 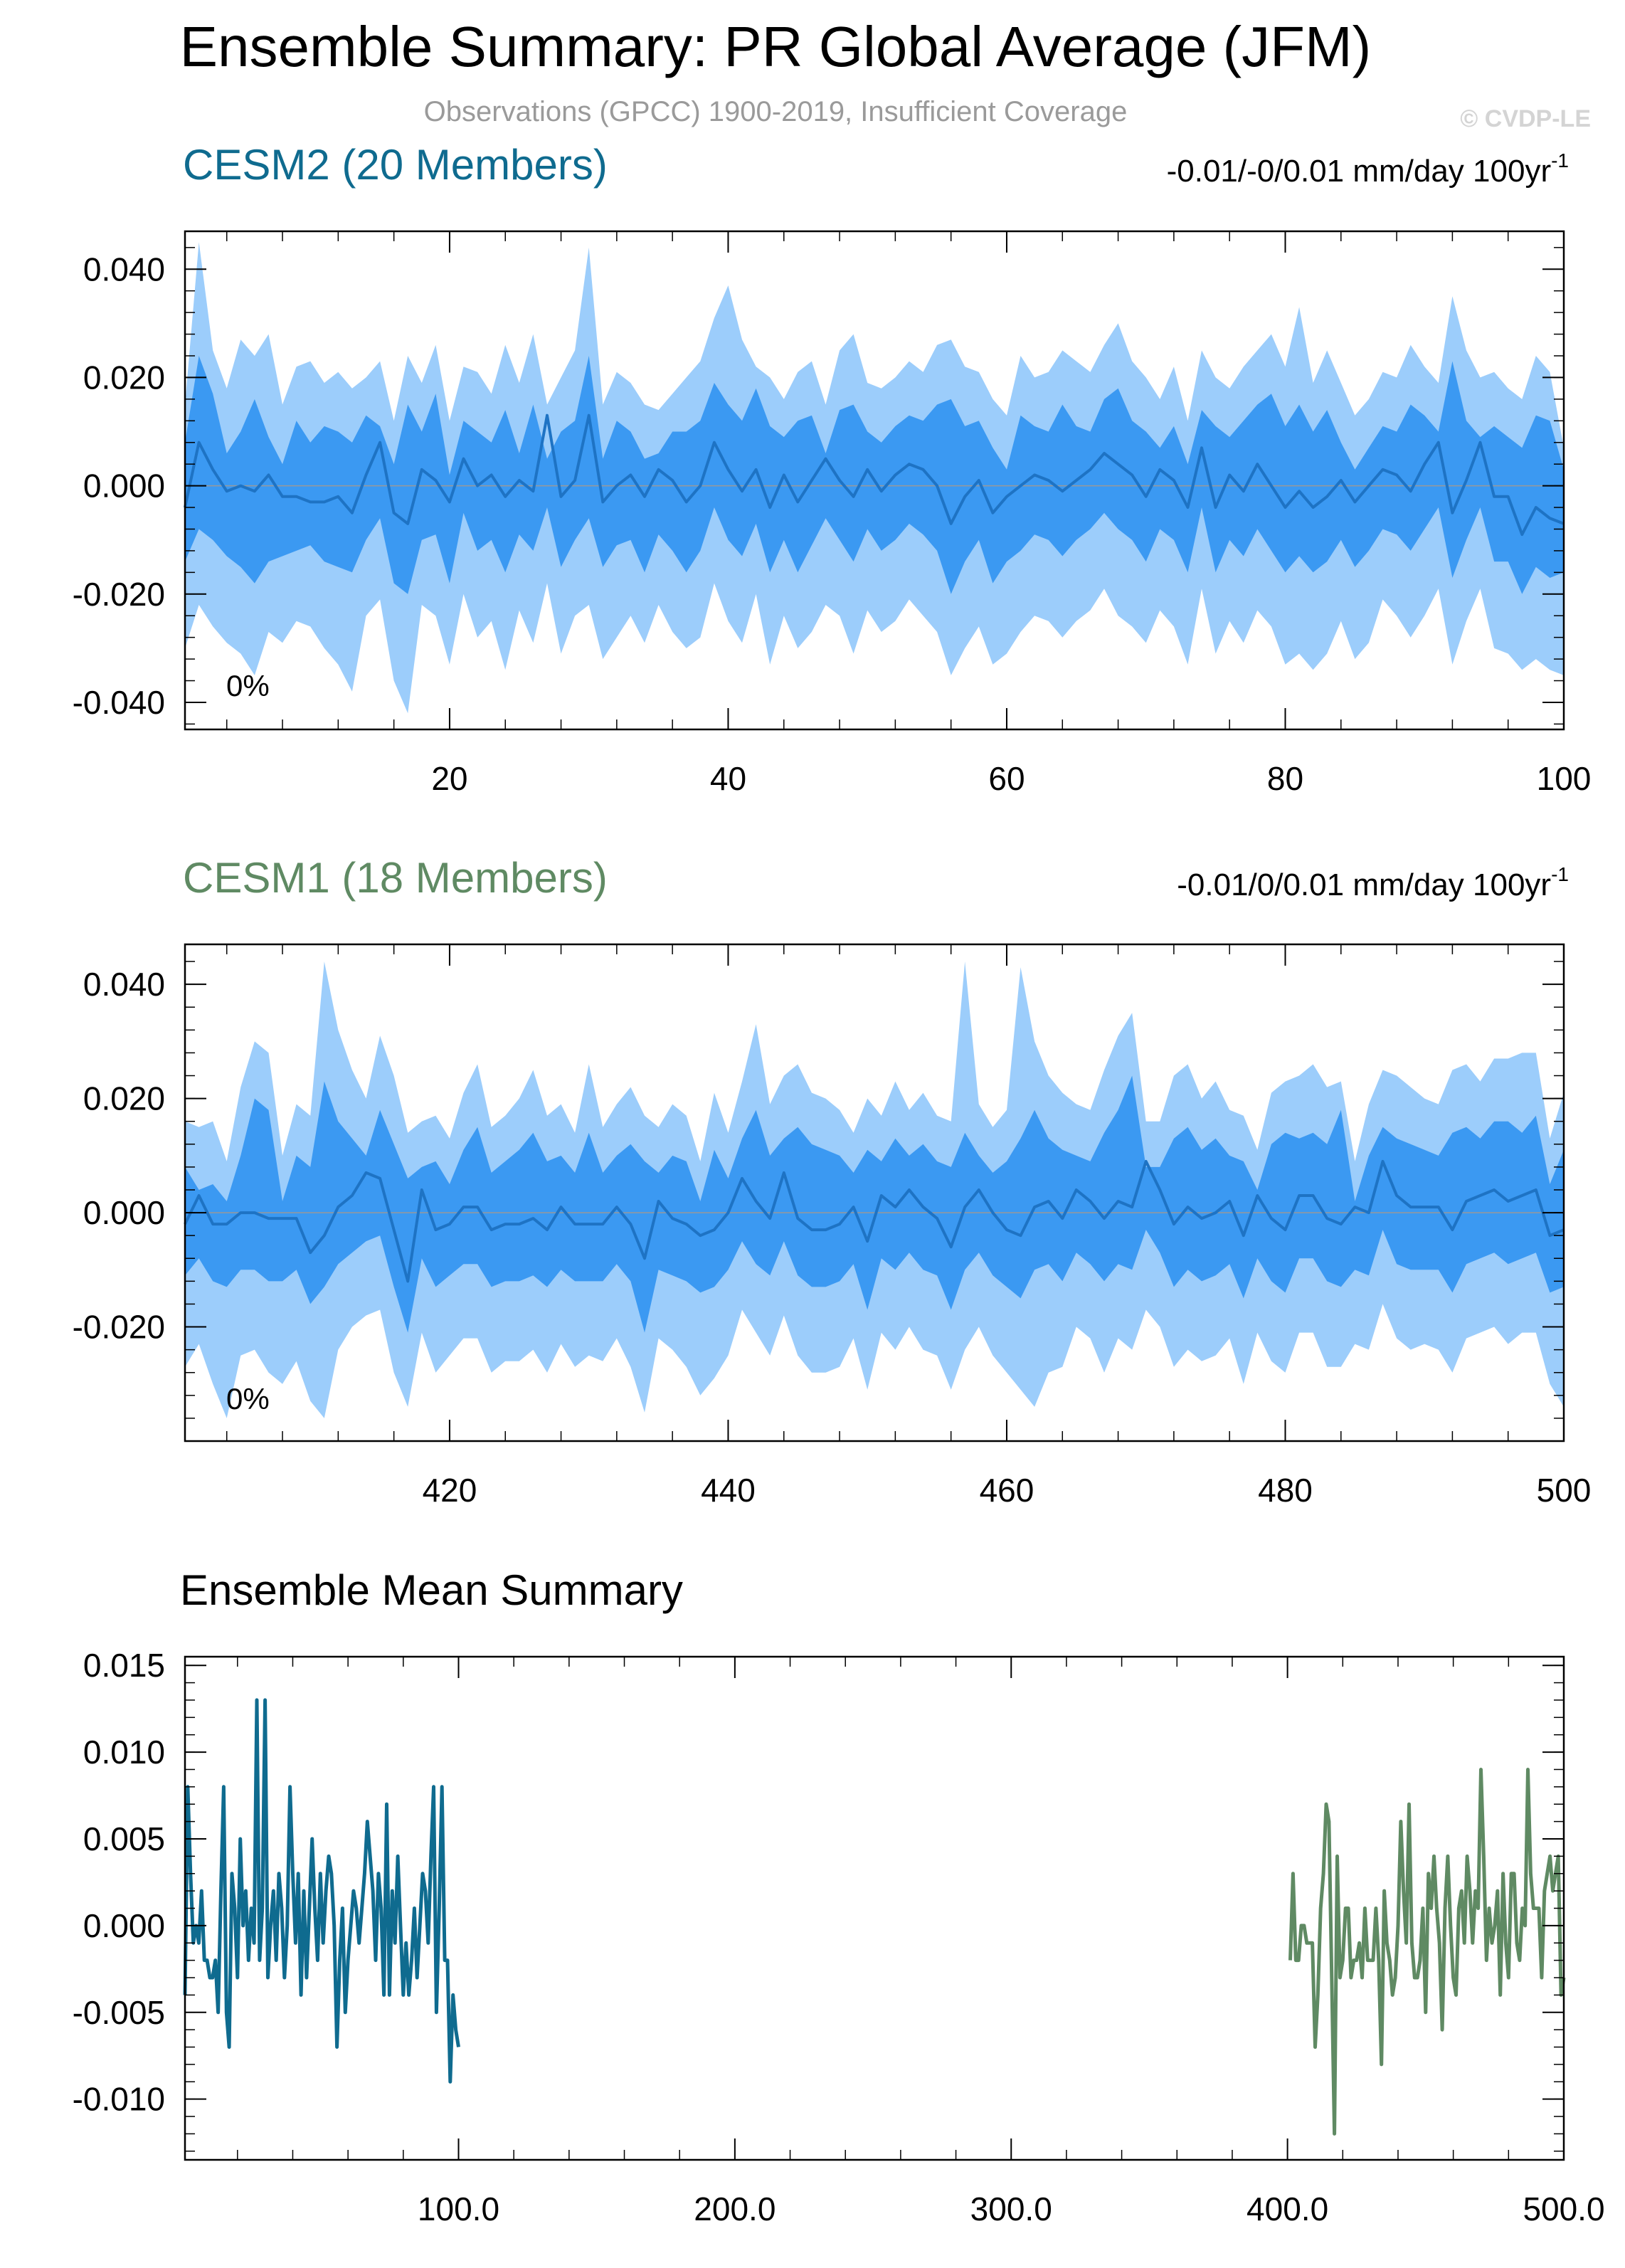 What do you see at coordinates (1285, 1490) in the screenshot?
I see `cesm1-xtick-label: 480` at bounding box center [1285, 1490].